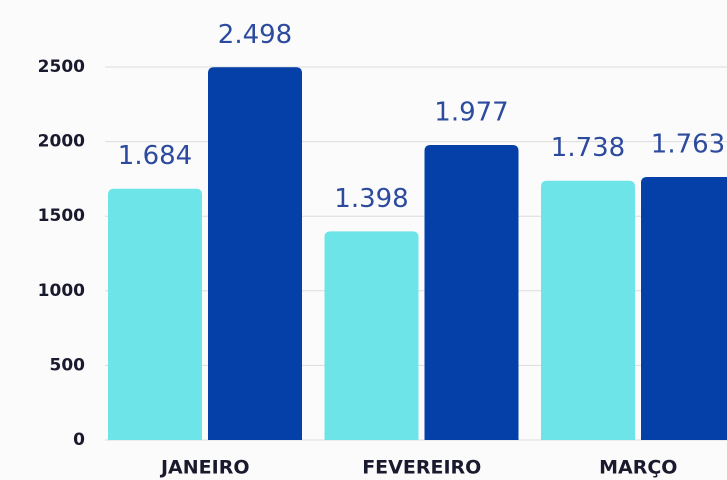 The image size is (727, 480). Describe the element at coordinates (61, 291) in the screenshot. I see `y-tick-label: 1000` at that location.